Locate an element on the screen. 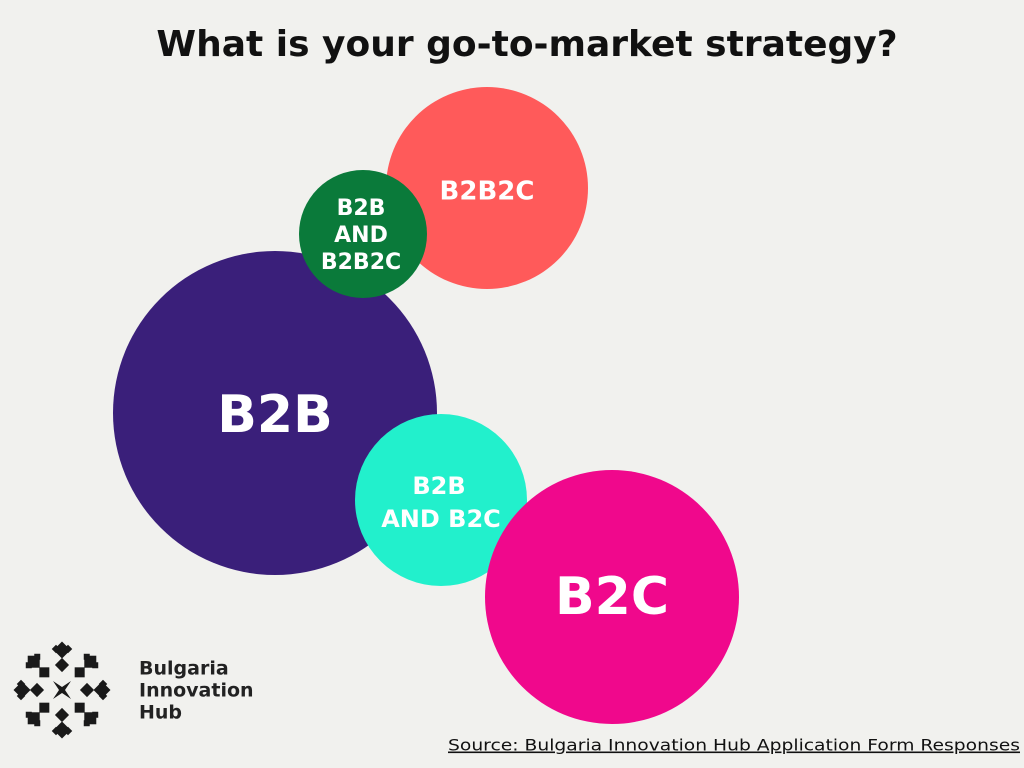 The height and width of the screenshot is (768, 1024). bubble-label: AND is located at coordinates (361, 235).